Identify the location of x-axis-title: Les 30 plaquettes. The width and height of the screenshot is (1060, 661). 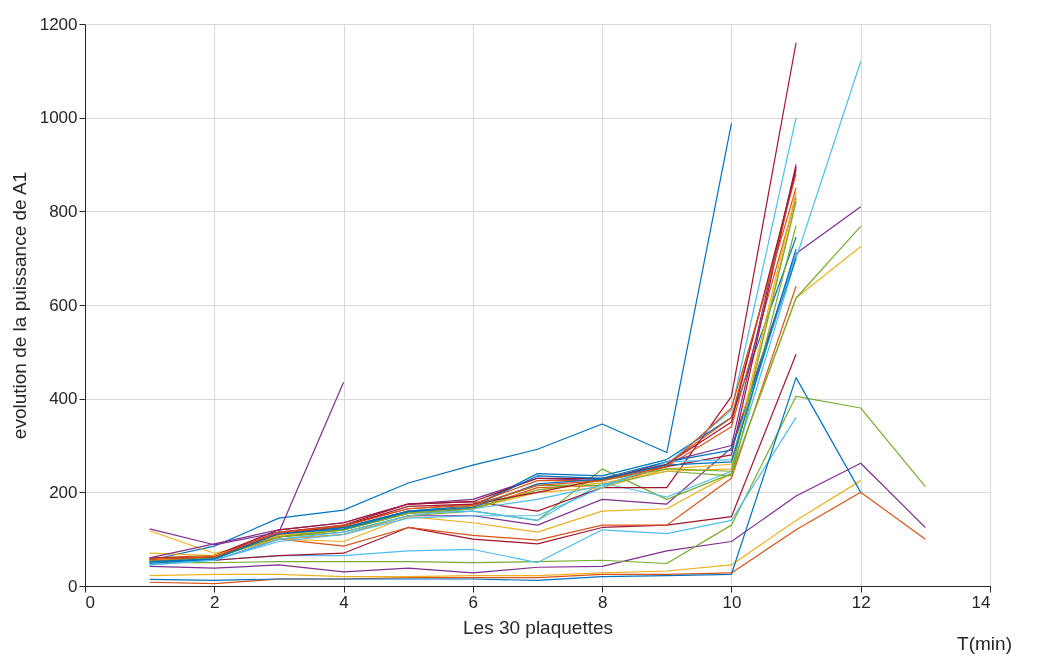
(538, 627).